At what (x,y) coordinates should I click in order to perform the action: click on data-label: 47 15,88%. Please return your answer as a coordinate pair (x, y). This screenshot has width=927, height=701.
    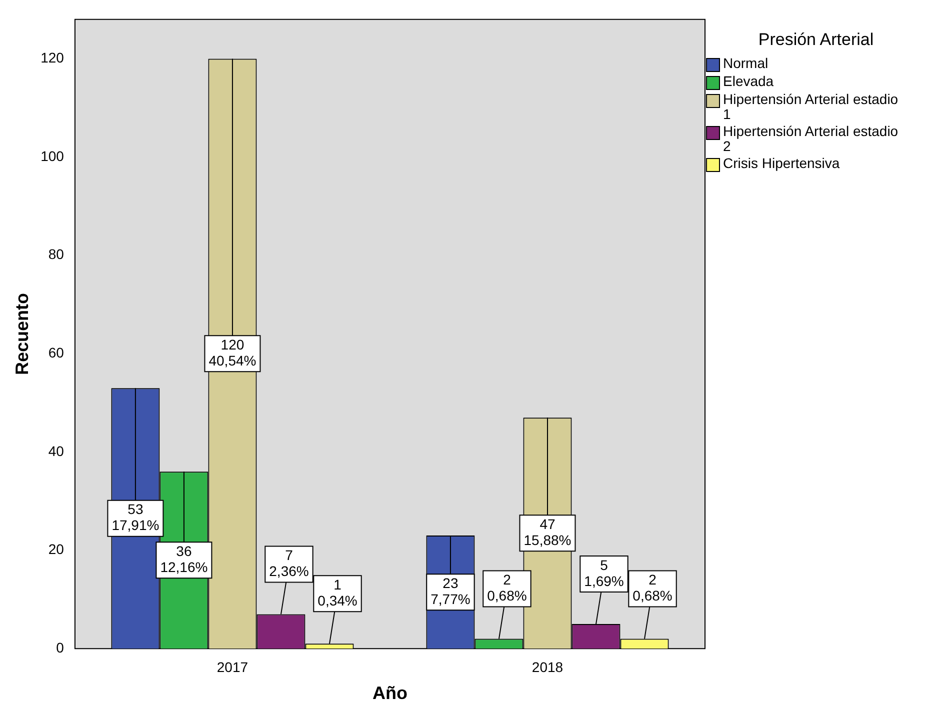
    Looking at the image, I should click on (548, 532).